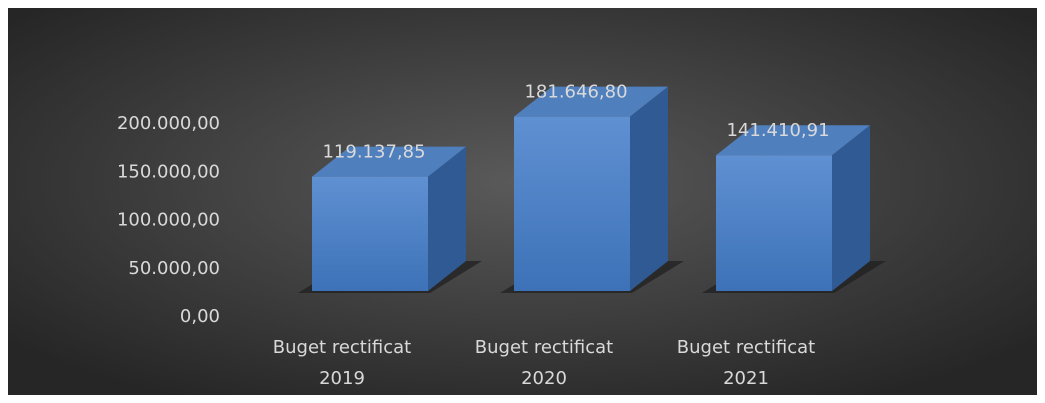 The height and width of the screenshot is (403, 1045). What do you see at coordinates (777, 130) in the screenshot?
I see `value-label: 141.410,91` at bounding box center [777, 130].